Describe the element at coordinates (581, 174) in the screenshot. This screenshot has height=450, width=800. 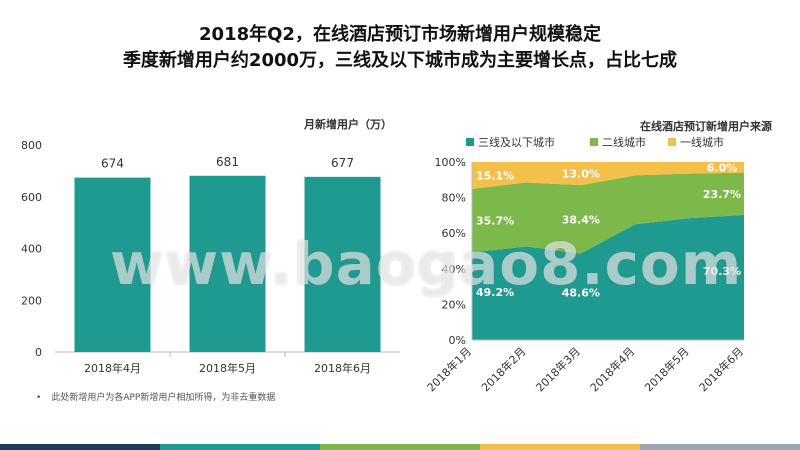
I see `area-data-label: 13.0%` at that location.